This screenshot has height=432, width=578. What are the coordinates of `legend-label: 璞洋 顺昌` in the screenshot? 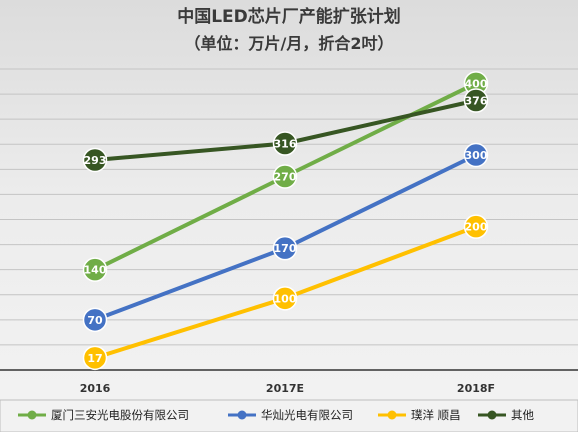 It's located at (436, 415).